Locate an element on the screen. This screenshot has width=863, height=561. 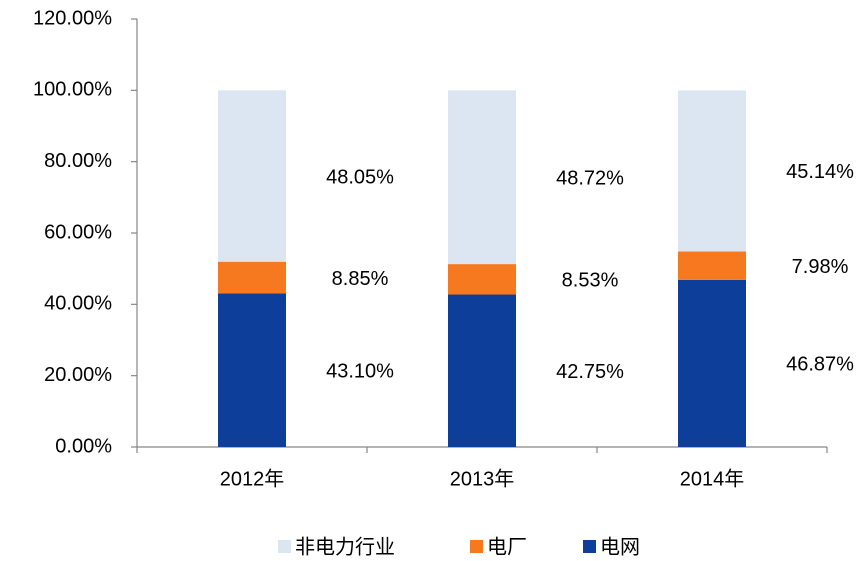
data-label: 48.05% is located at coordinates (360, 177).